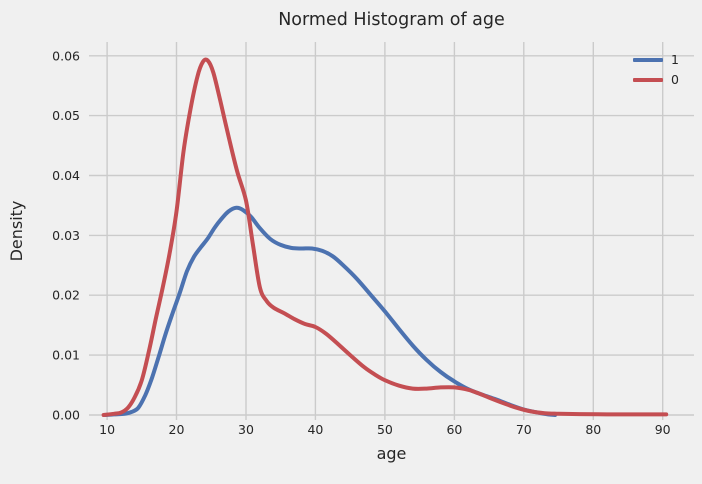 The width and height of the screenshot is (702, 484). Describe the element at coordinates (675, 59) in the screenshot. I see `legend-label-series-1: 1` at that location.